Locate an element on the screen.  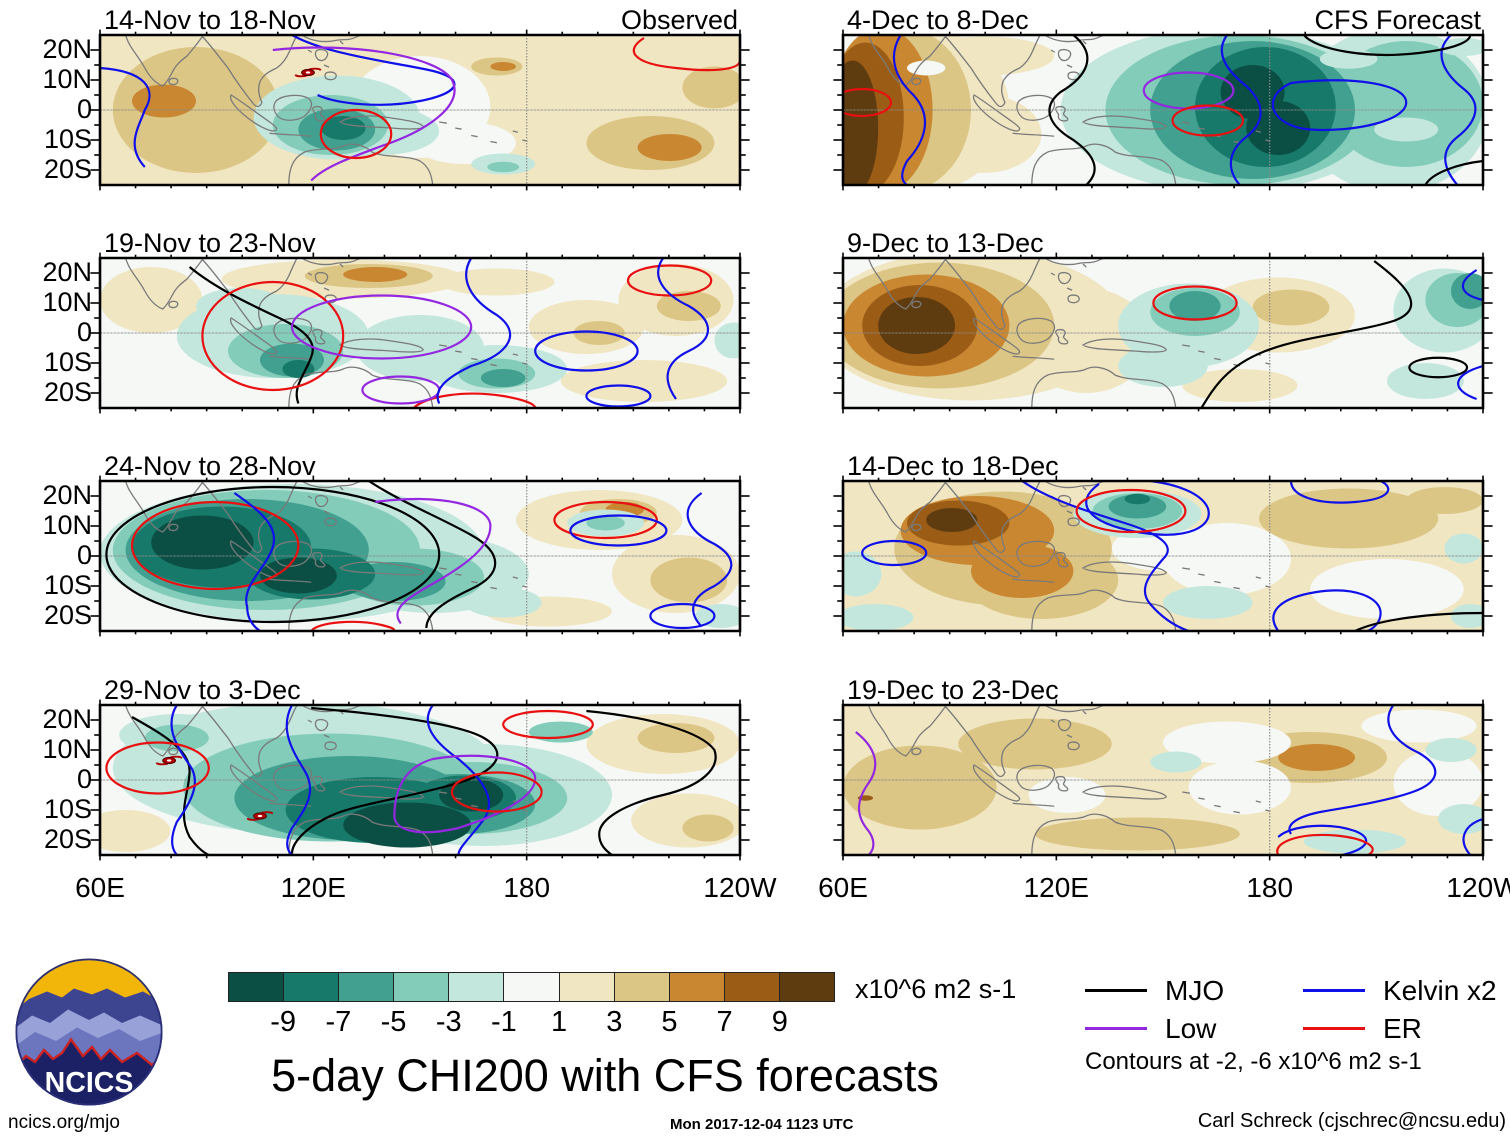
panel-title: 19-Dec to 23-Dec is located at coordinates (953, 690).